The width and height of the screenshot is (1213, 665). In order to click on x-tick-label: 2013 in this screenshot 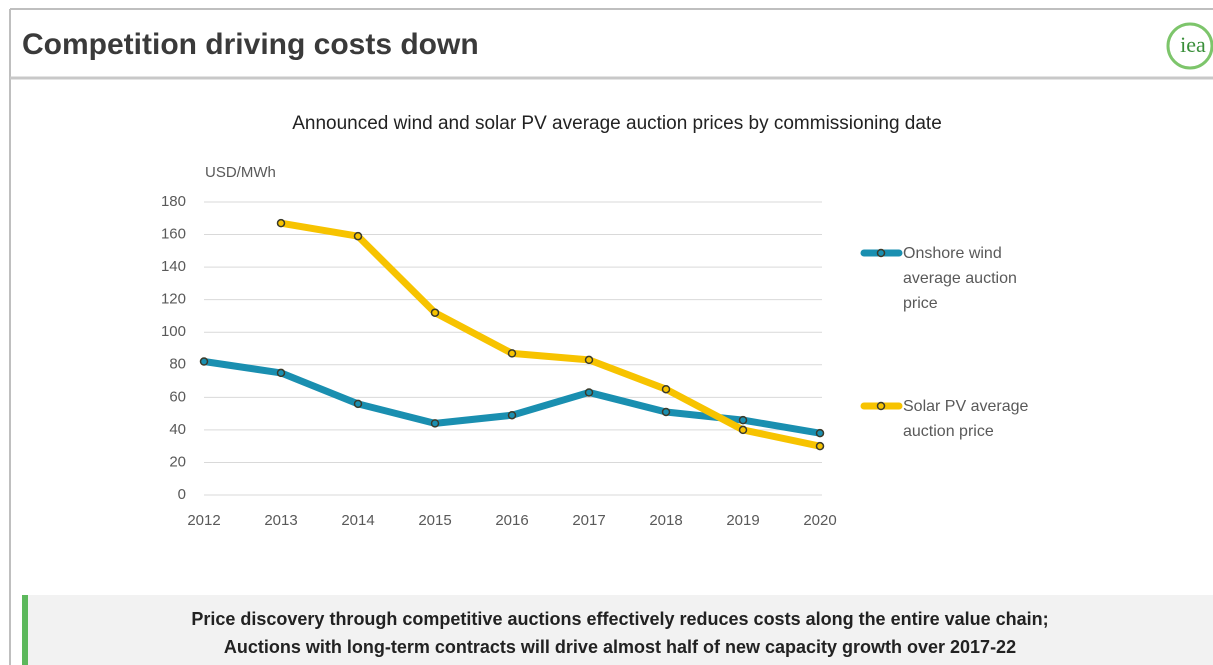, I will do `click(280, 520)`.